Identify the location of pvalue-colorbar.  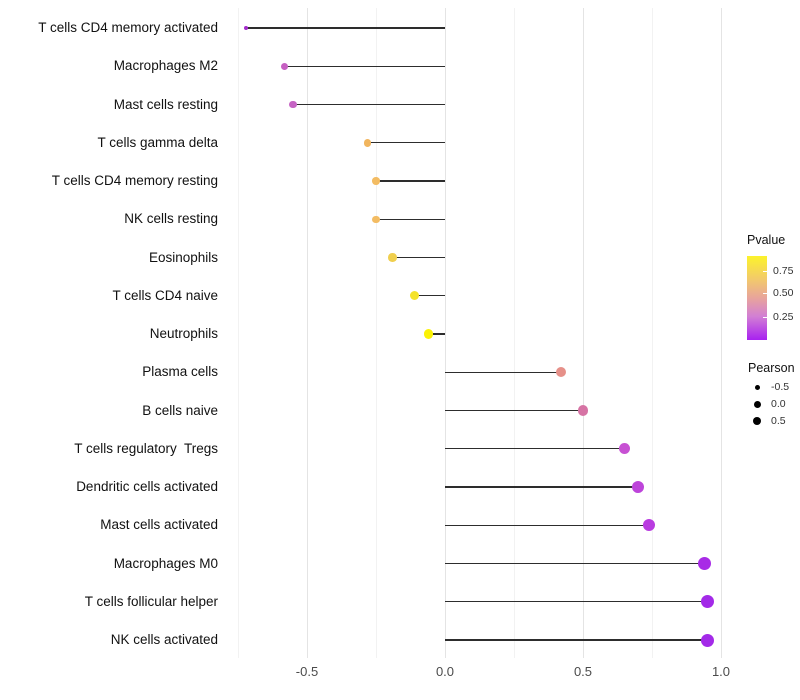
(757, 298).